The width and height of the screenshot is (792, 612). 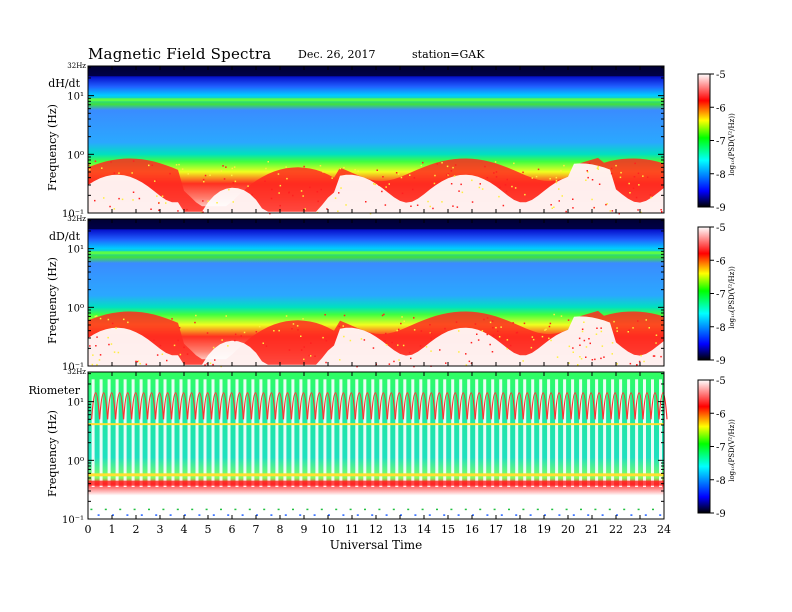 I want to click on x-tick-label: 19, so click(x=544, y=529).